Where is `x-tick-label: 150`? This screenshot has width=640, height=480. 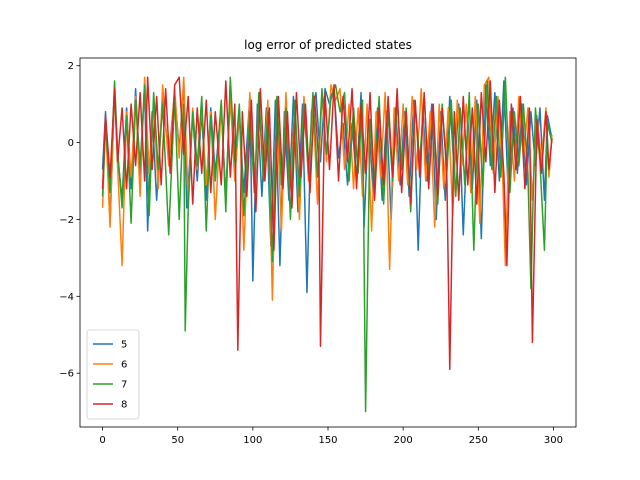 x-tick-label: 150 is located at coordinates (327, 440).